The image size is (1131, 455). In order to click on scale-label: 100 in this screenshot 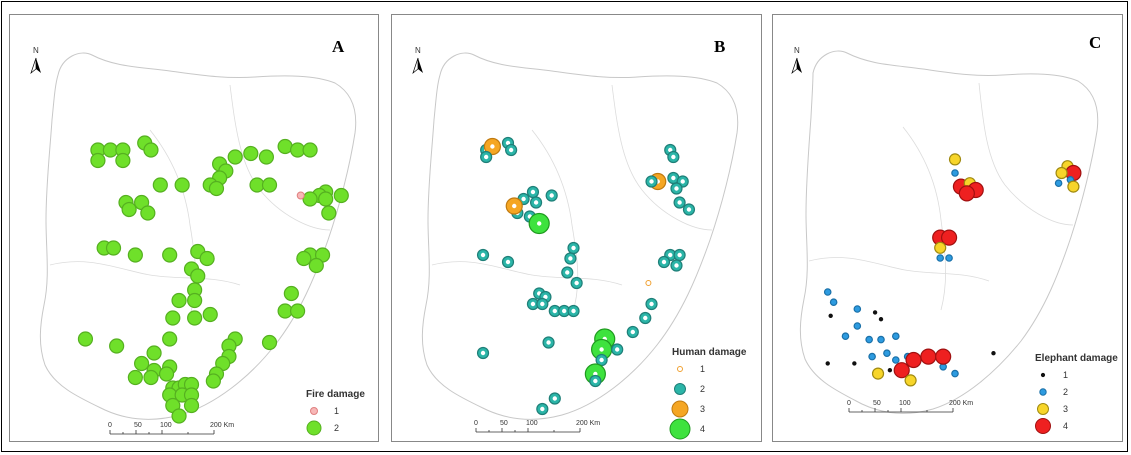, I will do `click(166, 425)`.